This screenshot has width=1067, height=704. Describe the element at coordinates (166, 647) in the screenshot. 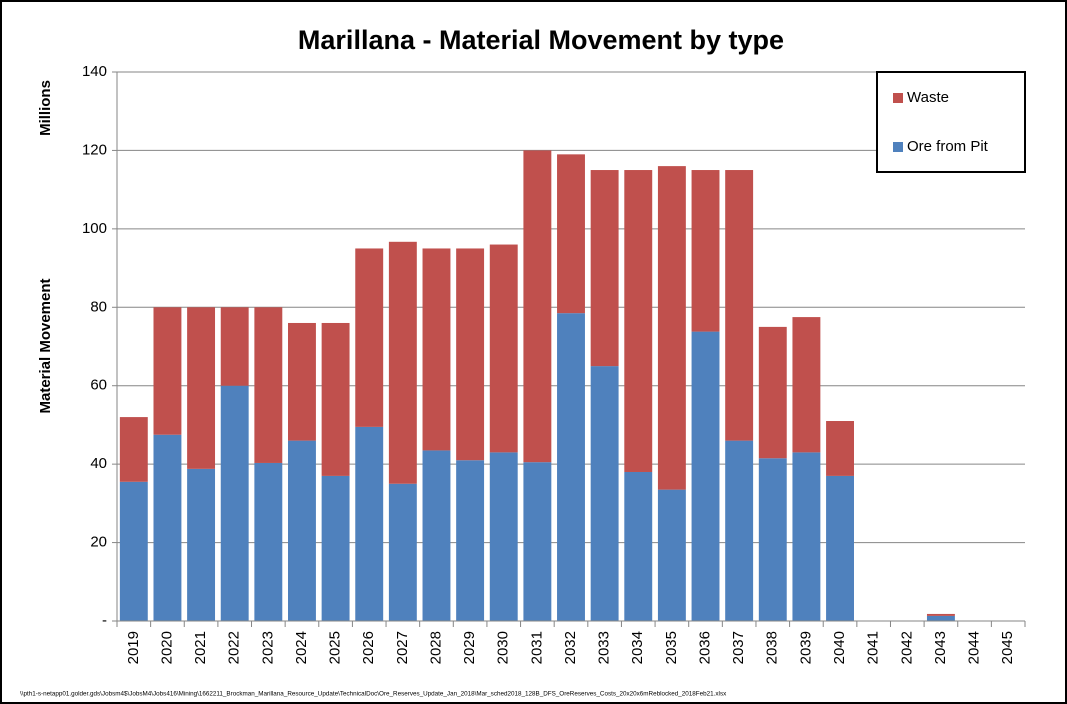

I see `x-tick-label: 2020` at that location.